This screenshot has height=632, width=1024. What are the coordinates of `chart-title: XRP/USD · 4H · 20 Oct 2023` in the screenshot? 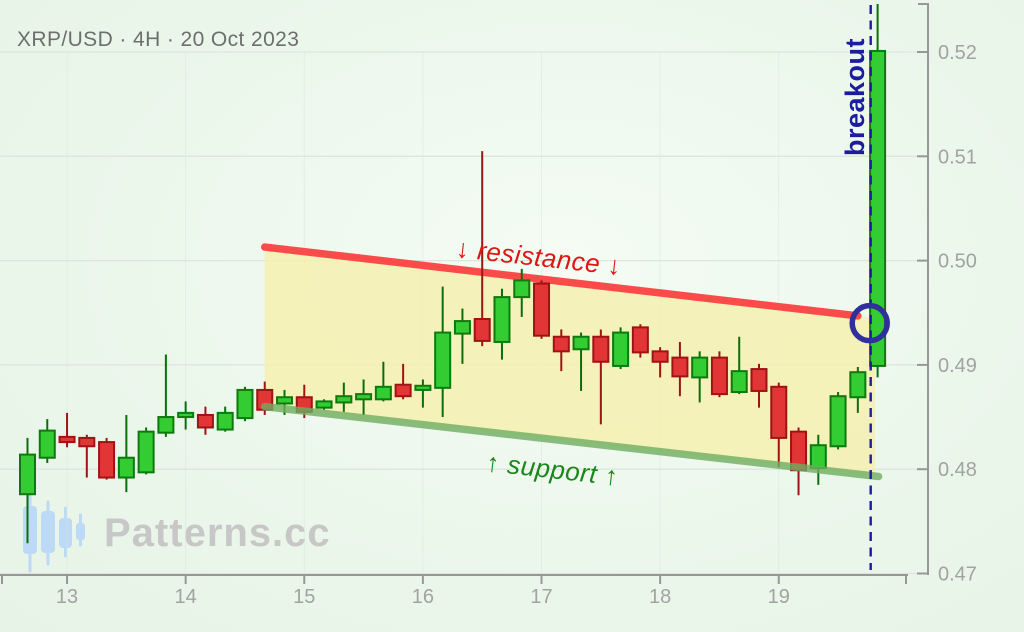 It's located at (158, 39).